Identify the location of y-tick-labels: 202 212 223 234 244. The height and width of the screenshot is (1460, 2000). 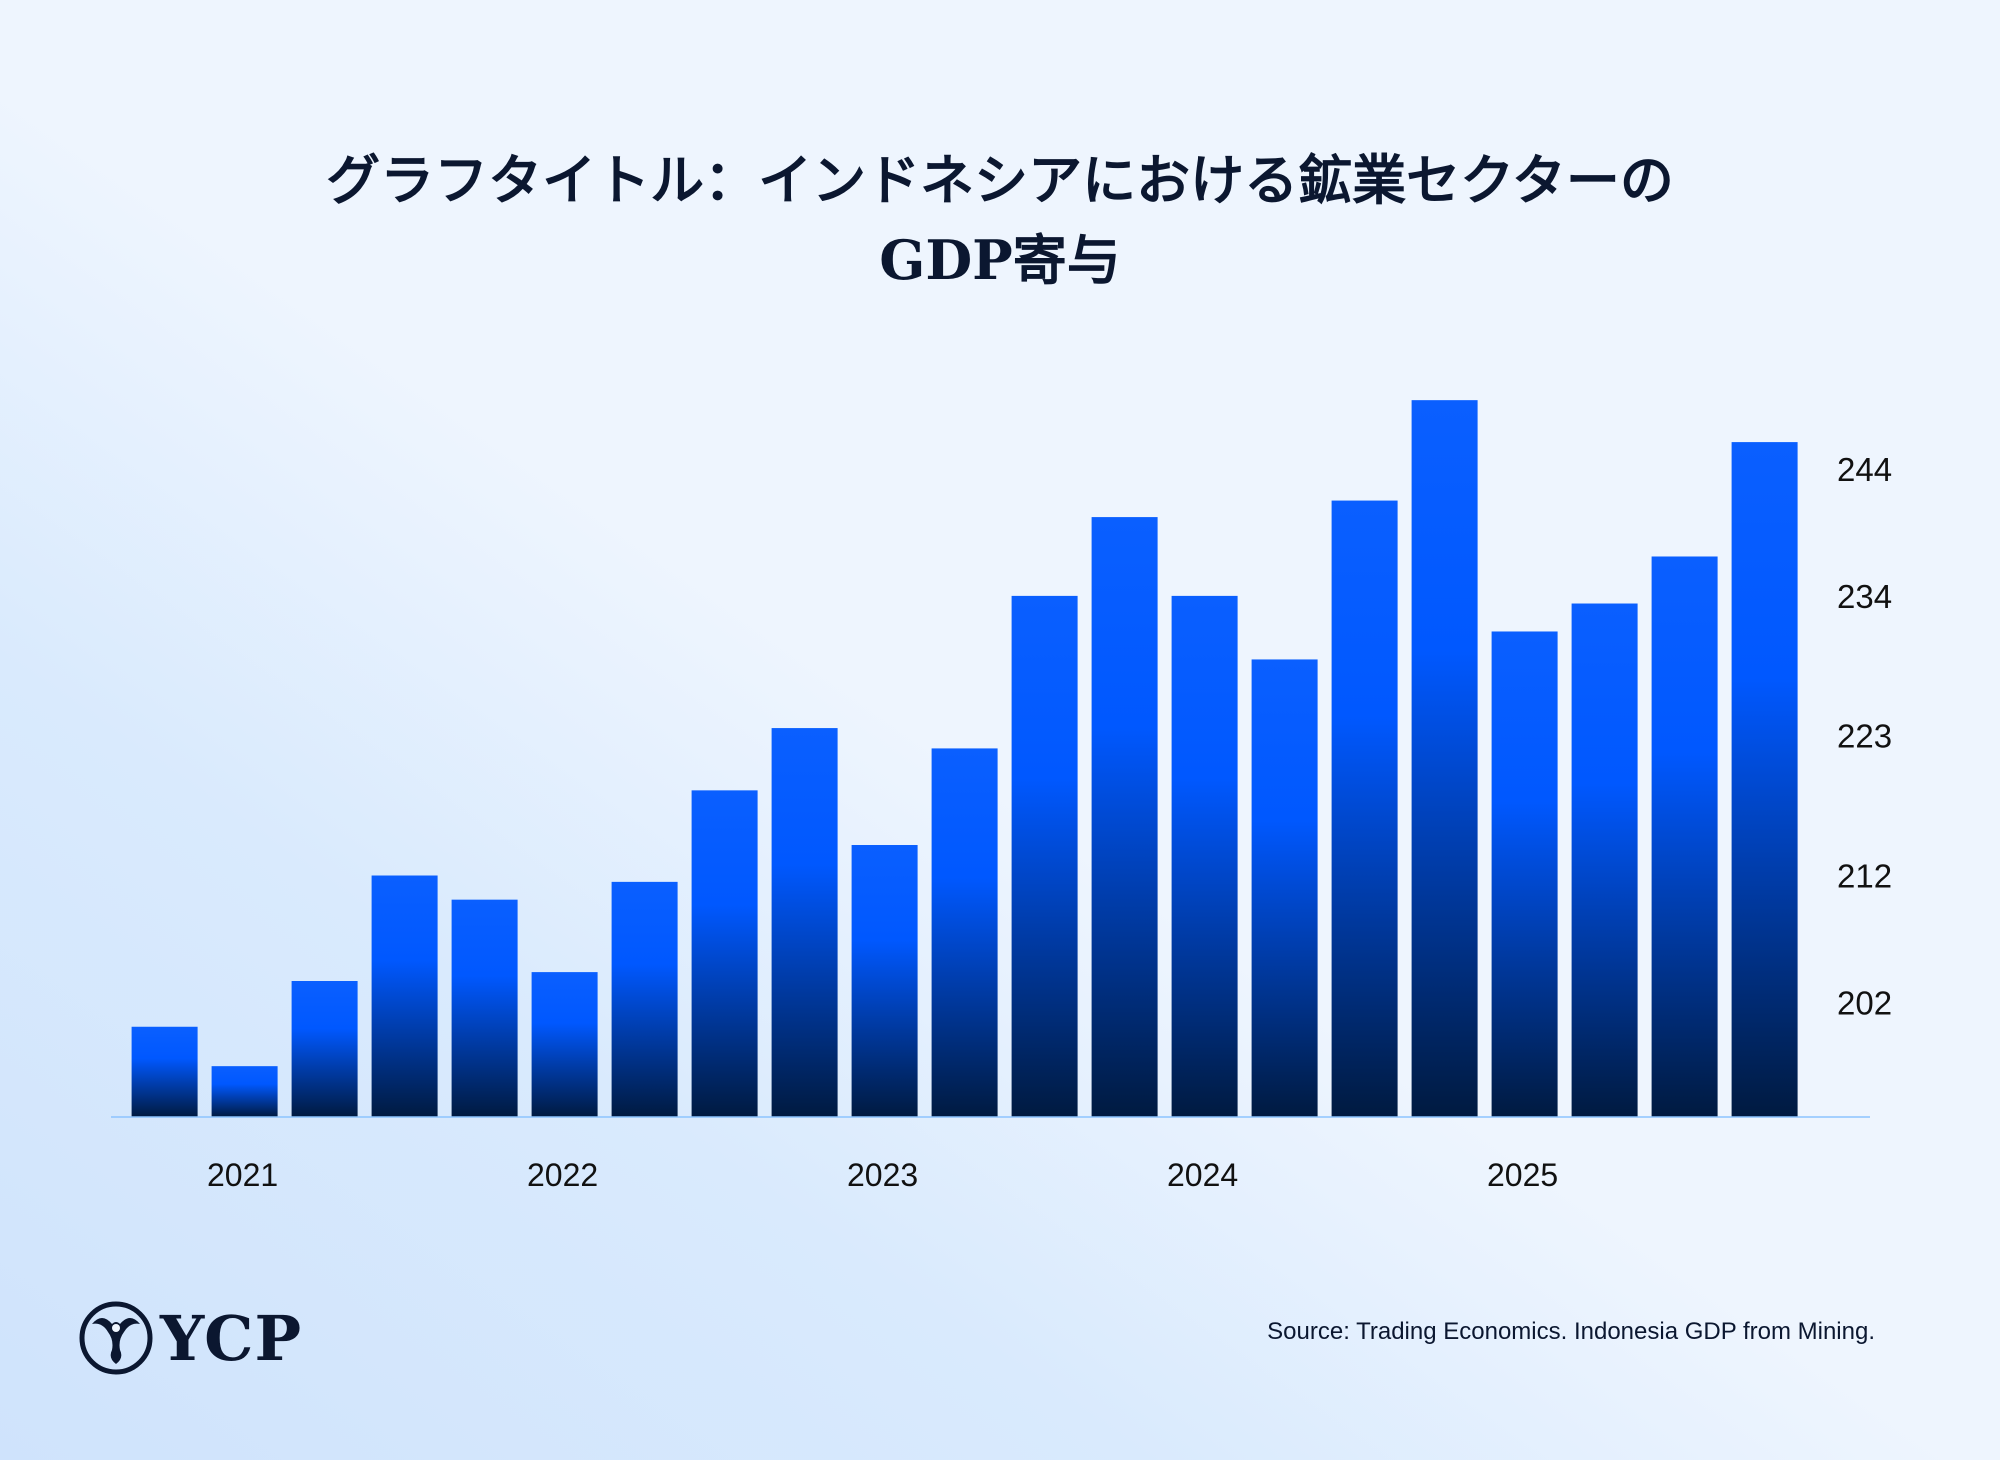
(1864, 736).